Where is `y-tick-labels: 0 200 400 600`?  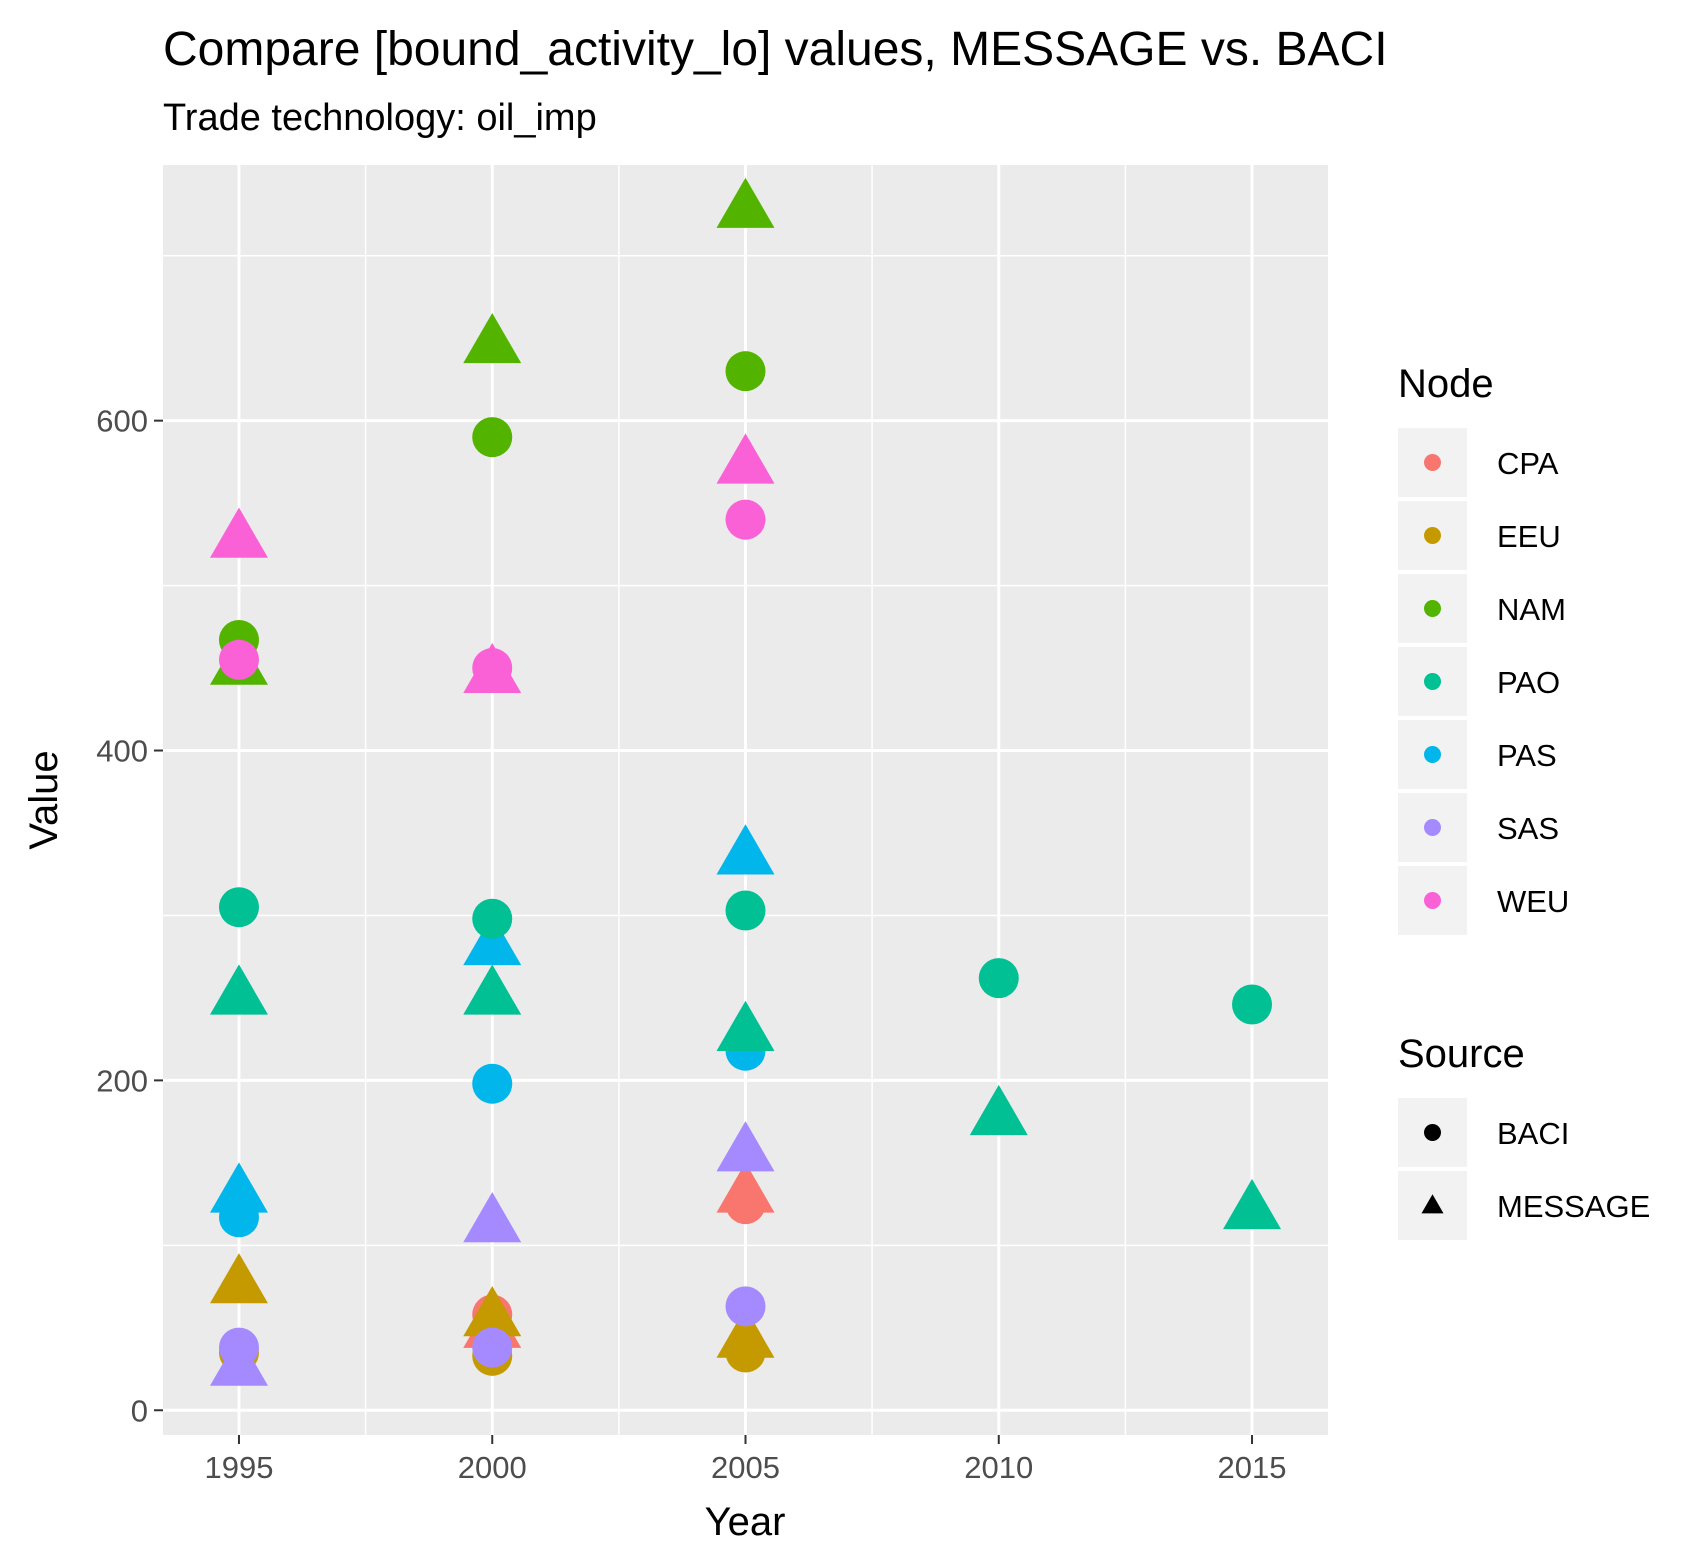
y-tick-labels: 0 200 400 600 is located at coordinates (122, 916).